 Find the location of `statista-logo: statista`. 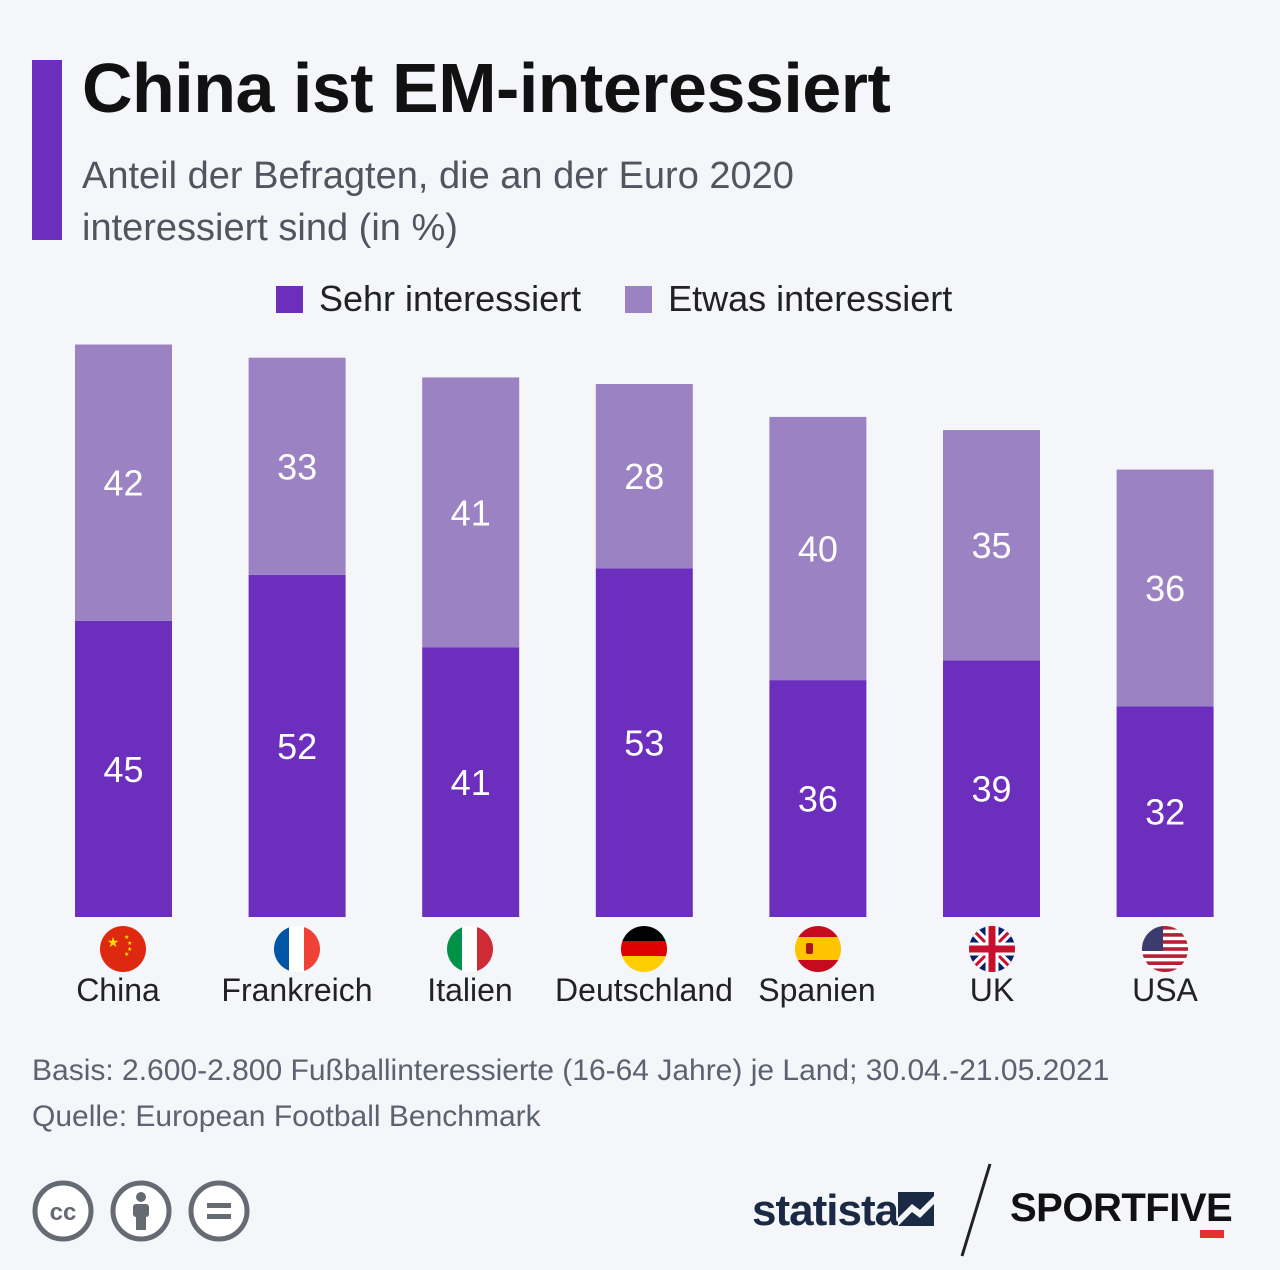

statista-logo: statista is located at coordinates (825, 1211).